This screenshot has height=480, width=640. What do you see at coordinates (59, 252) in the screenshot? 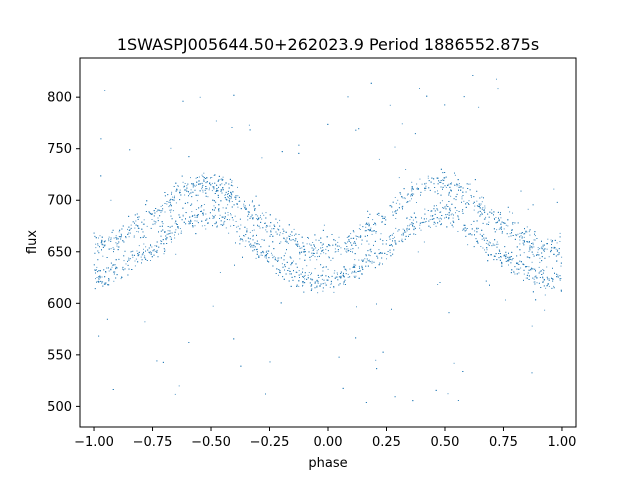
I see `y-tick-label: 650` at bounding box center [59, 252].